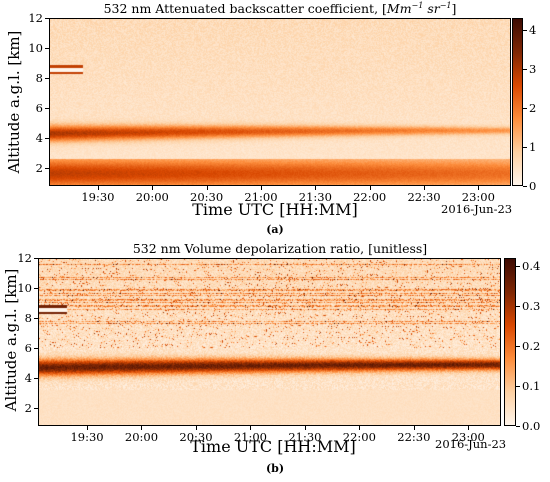 This screenshot has width=550, height=482. What do you see at coordinates (478, 197) in the screenshot?
I see `chart-a-xtick-label: 23:00` at bounding box center [478, 197].